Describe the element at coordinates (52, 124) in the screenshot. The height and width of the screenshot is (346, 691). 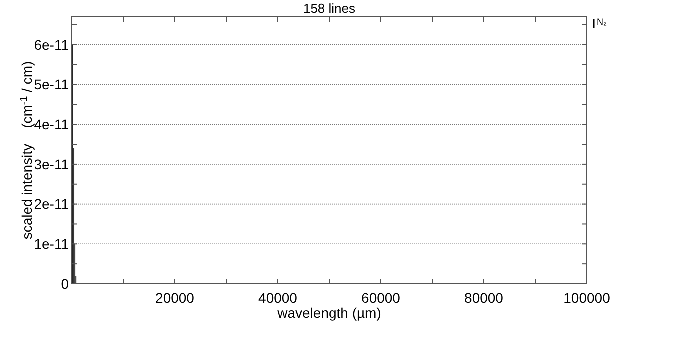
I see `y-tick-label: 4e-11` at that location.